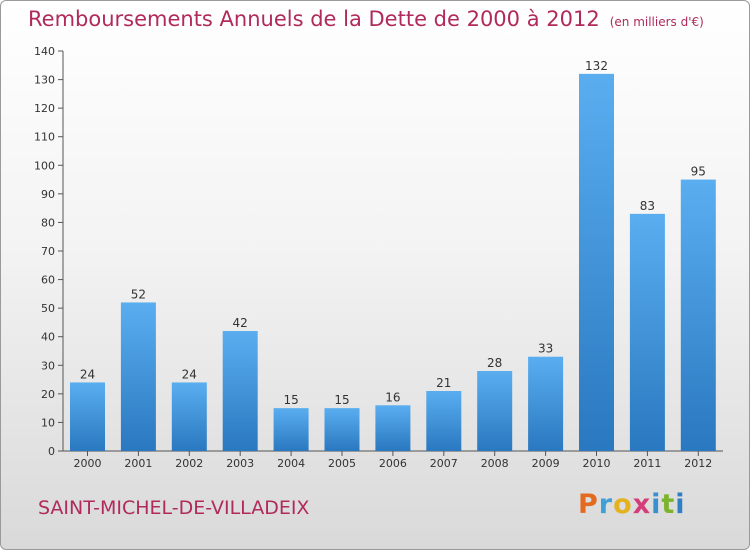 This screenshot has height=550, width=750. I want to click on bar-2010, so click(596, 262).